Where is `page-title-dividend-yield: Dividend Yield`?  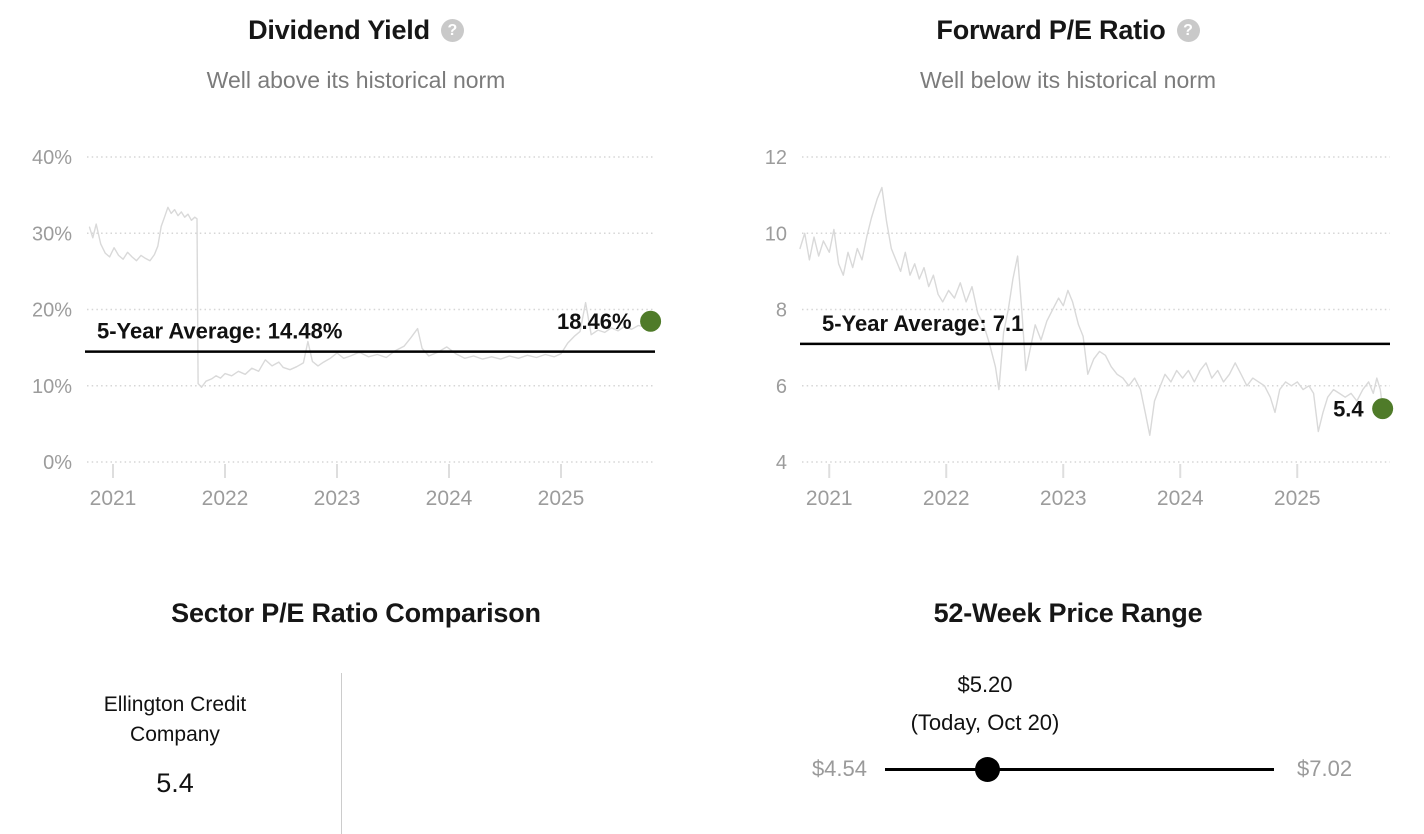 page-title-dividend-yield: Dividend Yield is located at coordinates (339, 30).